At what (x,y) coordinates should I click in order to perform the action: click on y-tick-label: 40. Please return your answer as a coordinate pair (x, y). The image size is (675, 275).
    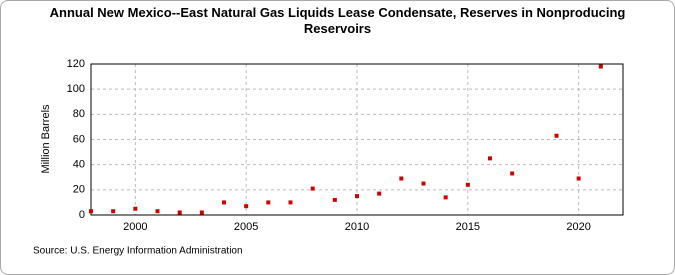
    Looking at the image, I should click on (79, 165).